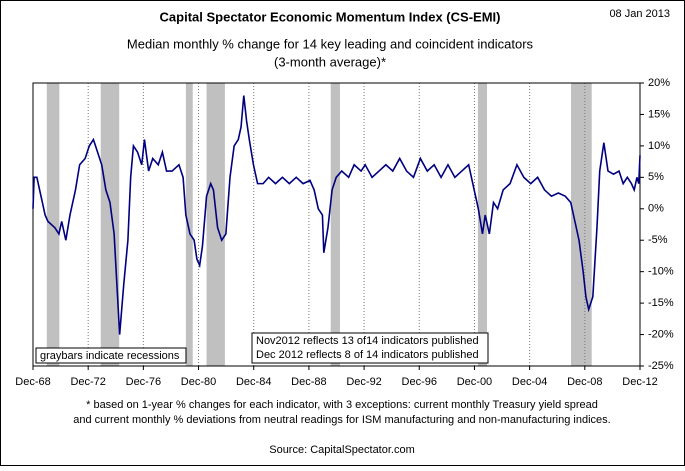 This screenshot has width=685, height=471. Describe the element at coordinates (656, 209) in the screenshot. I see `y-tick-label: 0%` at that location.